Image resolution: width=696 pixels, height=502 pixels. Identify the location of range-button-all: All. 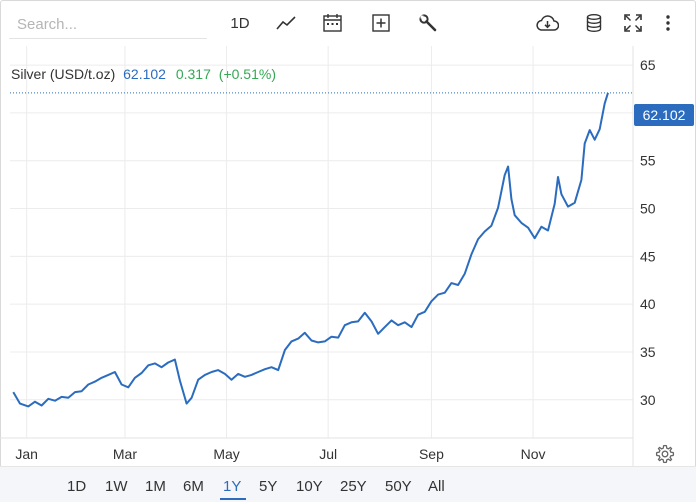
(436, 486).